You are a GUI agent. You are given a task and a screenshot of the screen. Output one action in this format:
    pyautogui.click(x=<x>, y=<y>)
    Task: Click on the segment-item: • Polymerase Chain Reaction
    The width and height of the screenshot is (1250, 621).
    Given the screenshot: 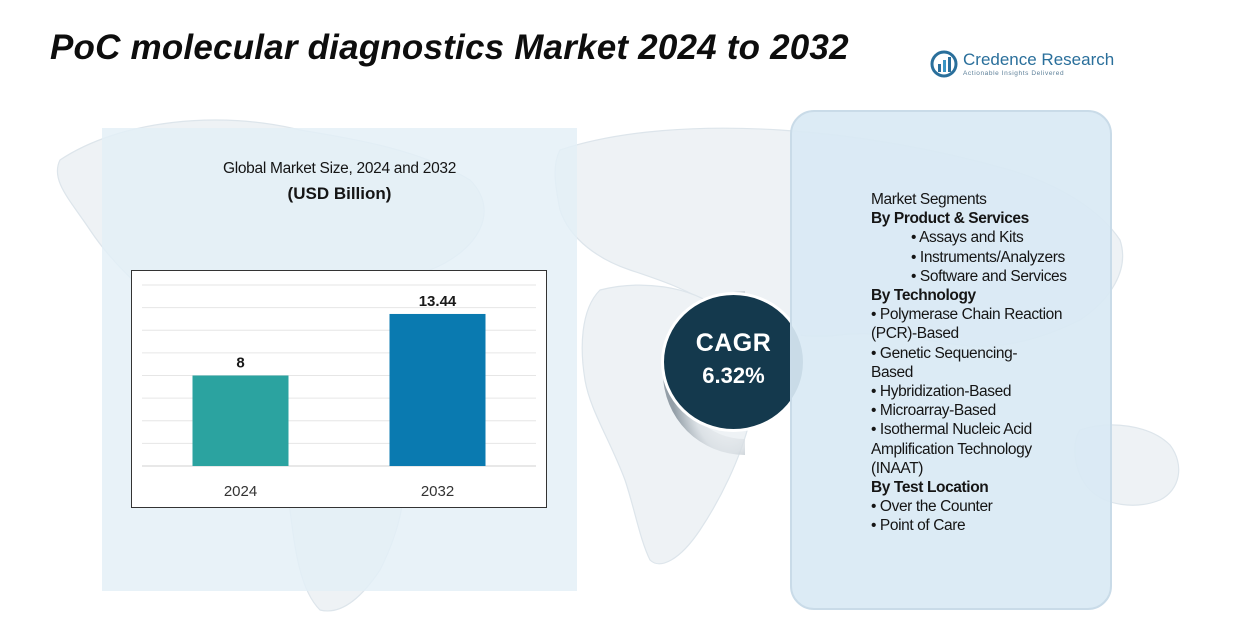 What is the action you would take?
    pyautogui.click(x=967, y=315)
    